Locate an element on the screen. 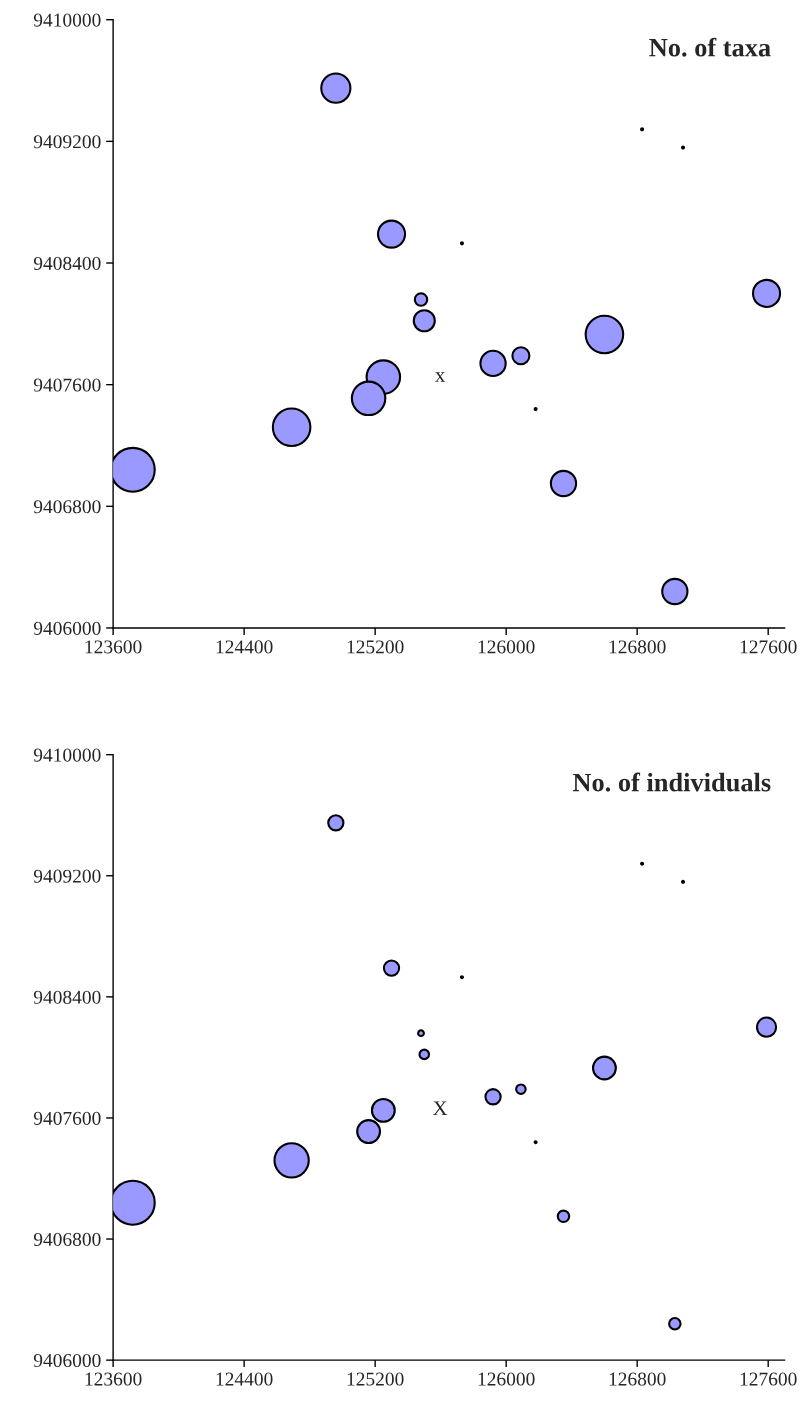 The height and width of the screenshot is (1408, 808). annotation: x is located at coordinates (440, 377).